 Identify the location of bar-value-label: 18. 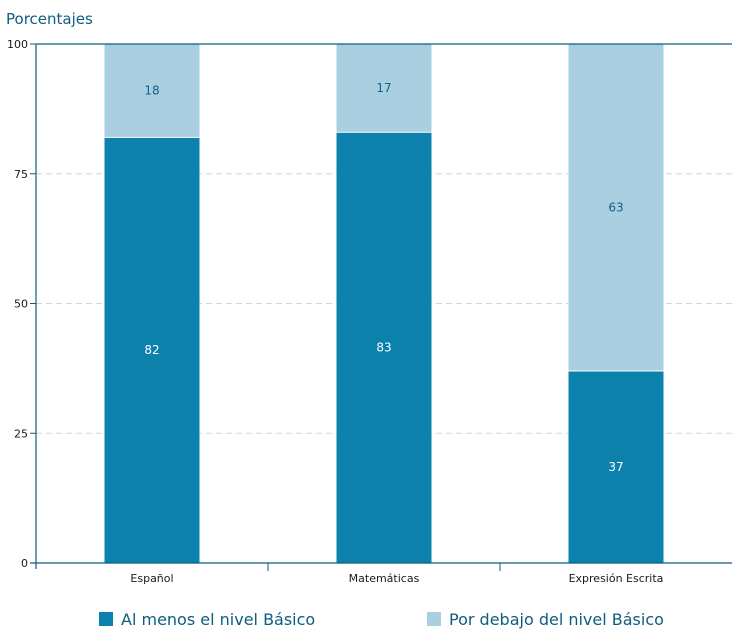
(151, 91).